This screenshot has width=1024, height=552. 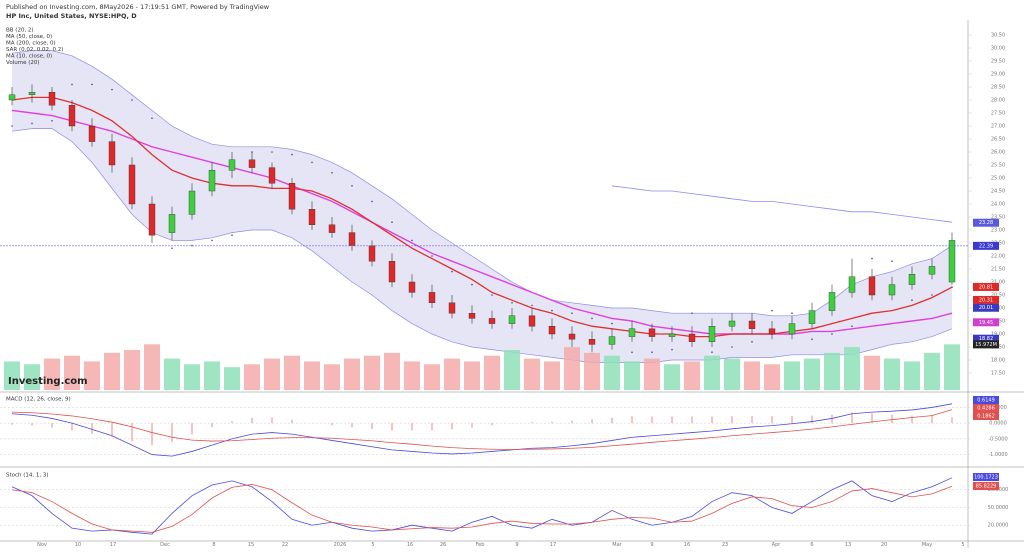 I want to click on x-tick-label: Dec, so click(x=165, y=545).